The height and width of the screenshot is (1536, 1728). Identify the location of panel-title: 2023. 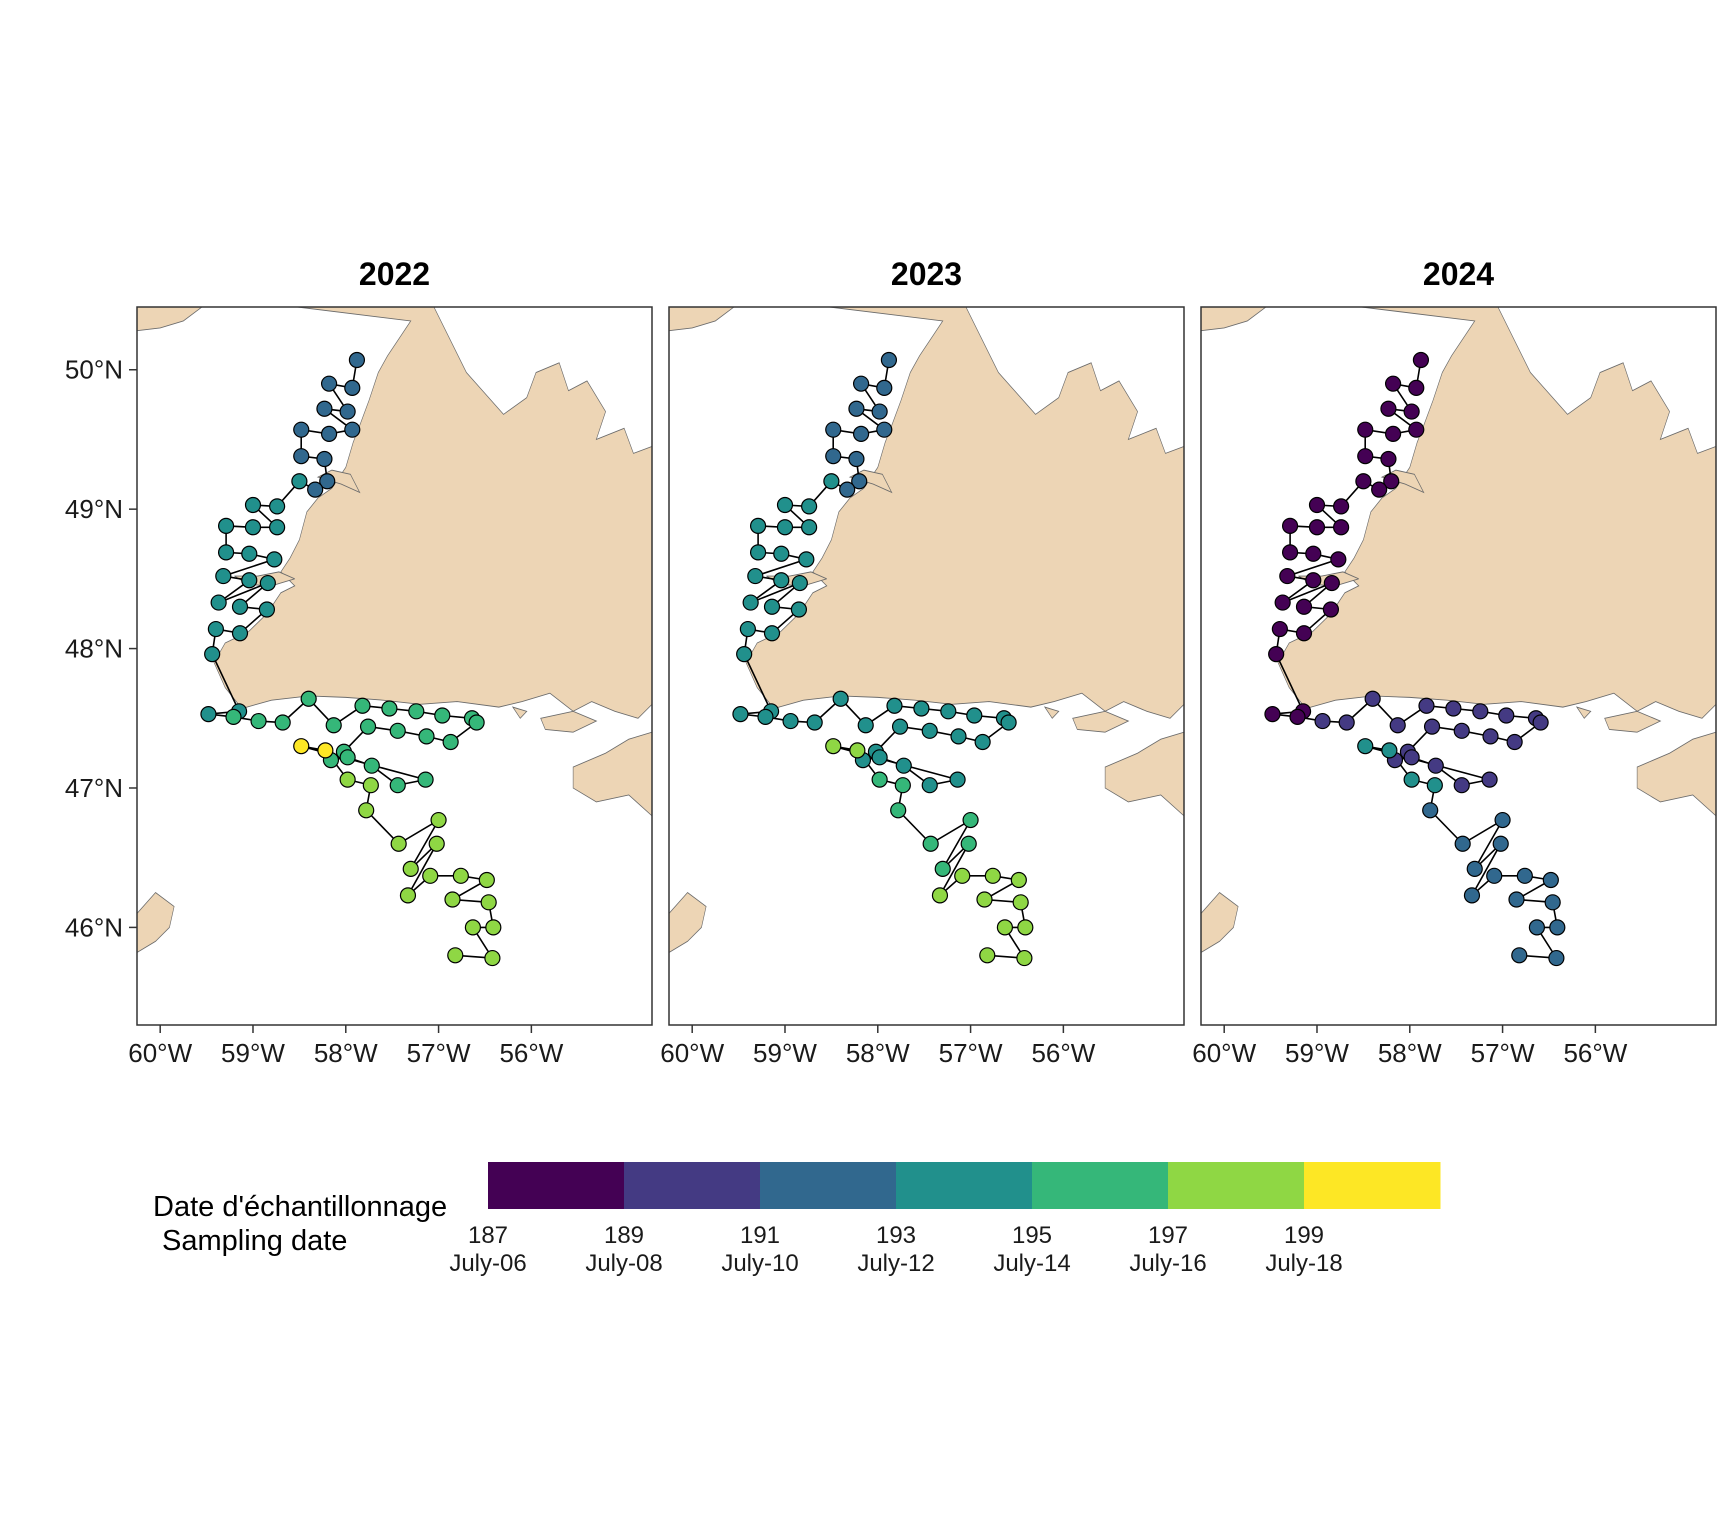
(926, 274).